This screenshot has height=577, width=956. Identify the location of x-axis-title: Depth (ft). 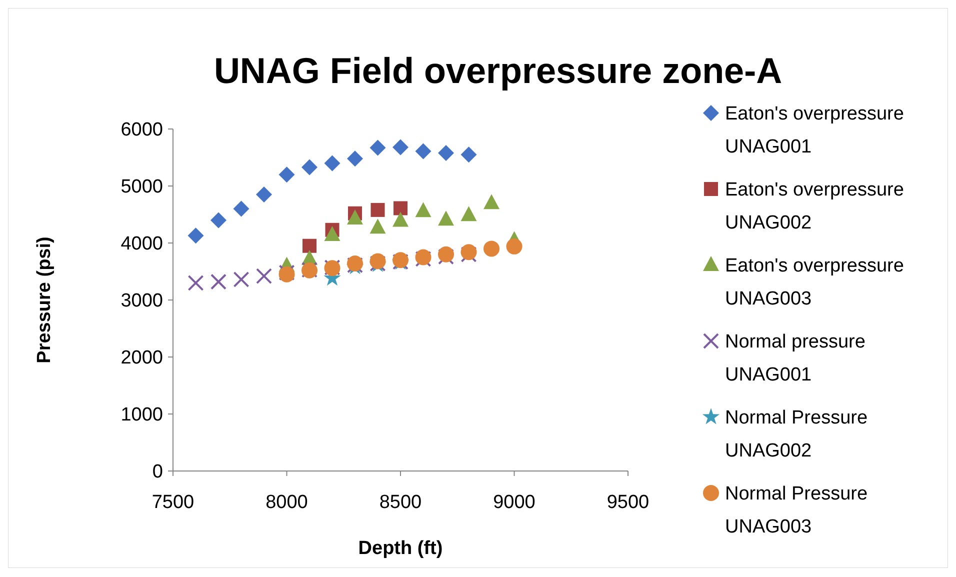
(400, 548).